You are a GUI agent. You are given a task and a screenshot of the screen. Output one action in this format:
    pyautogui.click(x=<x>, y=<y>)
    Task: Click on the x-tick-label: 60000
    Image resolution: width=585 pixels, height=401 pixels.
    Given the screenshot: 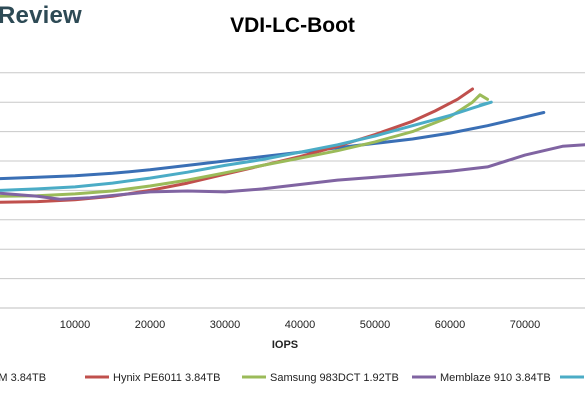 What is the action you would take?
    pyautogui.click(x=450, y=325)
    